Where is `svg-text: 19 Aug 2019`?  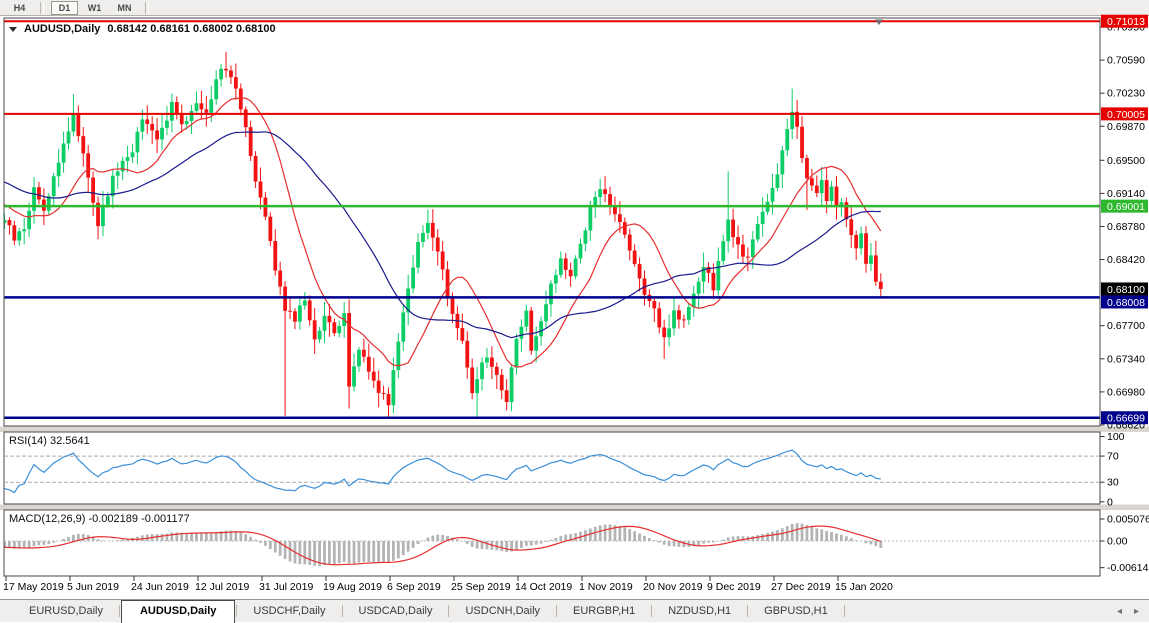
svg-text: 19 Aug 2019 is located at coordinates (352, 587).